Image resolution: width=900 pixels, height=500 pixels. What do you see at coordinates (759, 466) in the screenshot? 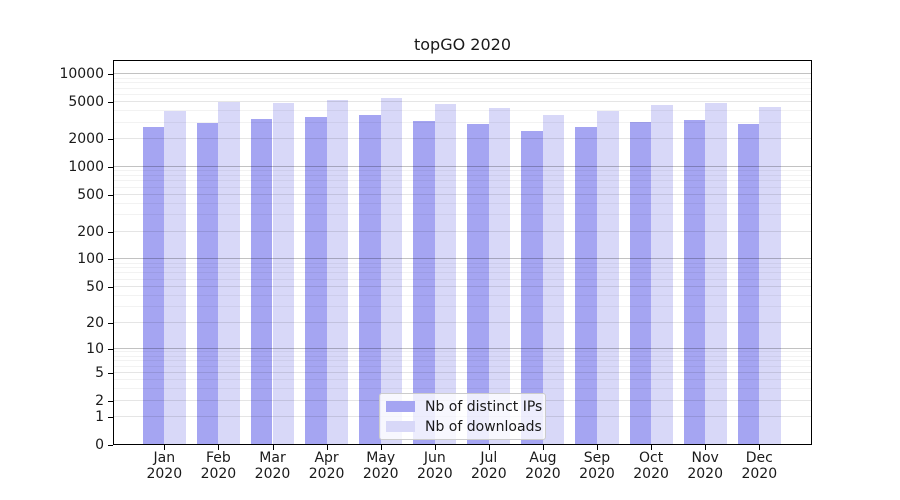
I see `x-tick-label: Dec 2020` at bounding box center [759, 466].